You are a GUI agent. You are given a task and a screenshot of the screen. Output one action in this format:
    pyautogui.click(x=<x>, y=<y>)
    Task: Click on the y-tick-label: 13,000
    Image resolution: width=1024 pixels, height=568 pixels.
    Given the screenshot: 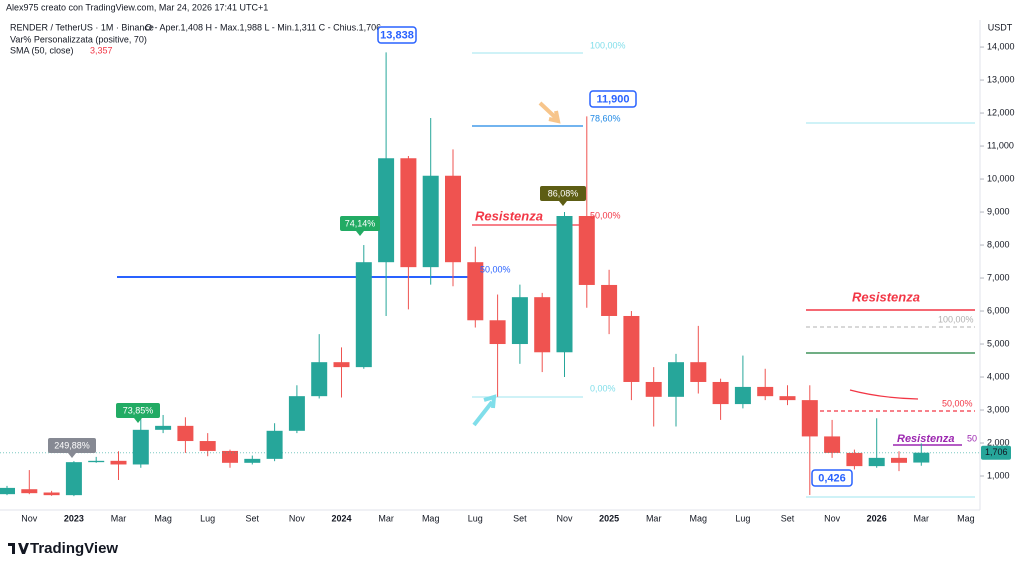 What is the action you would take?
    pyautogui.click(x=1001, y=79)
    